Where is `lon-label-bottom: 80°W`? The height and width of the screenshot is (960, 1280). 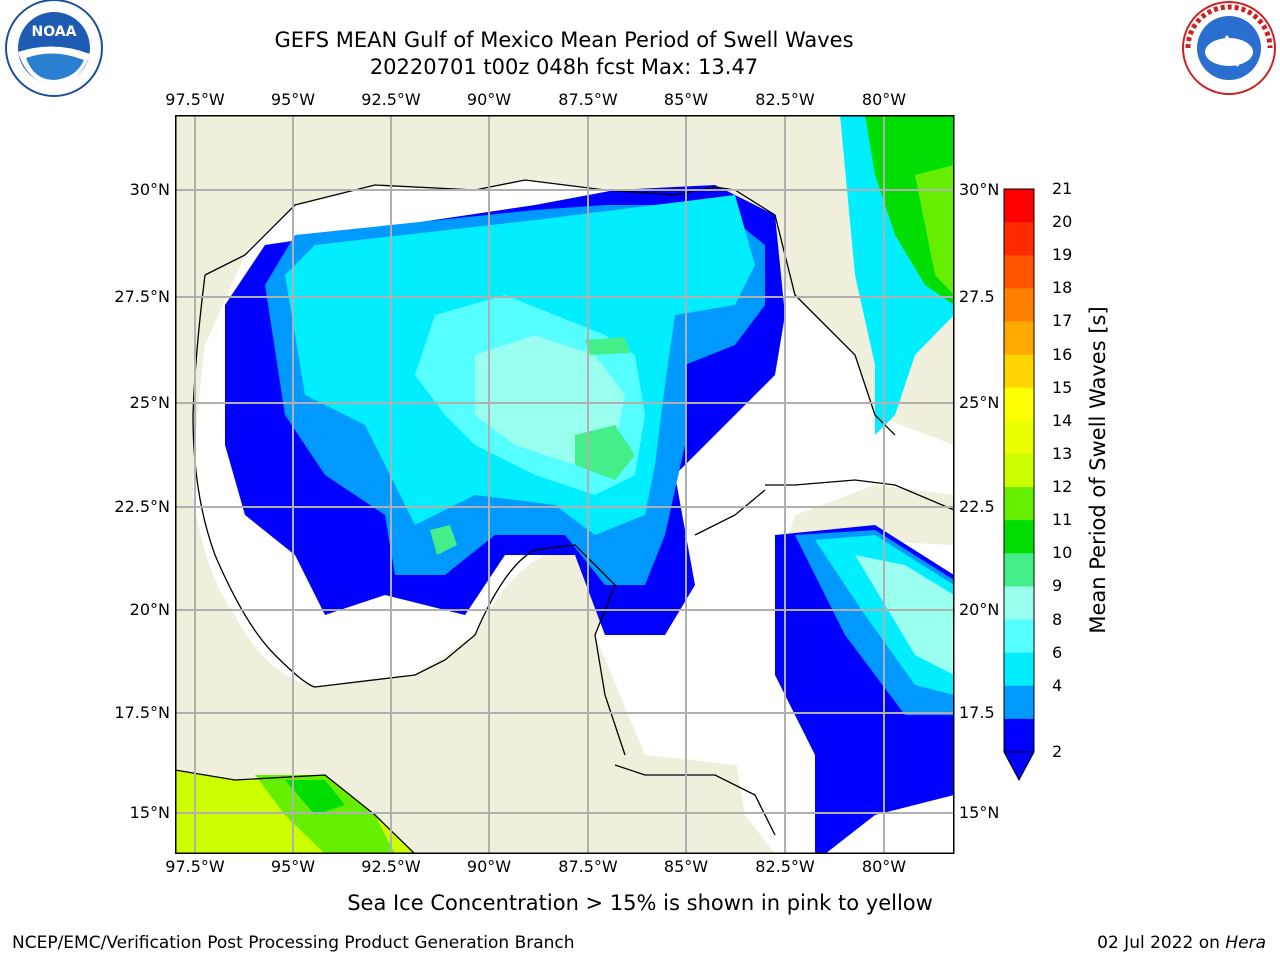 lon-label-bottom: 80°W is located at coordinates (884, 866).